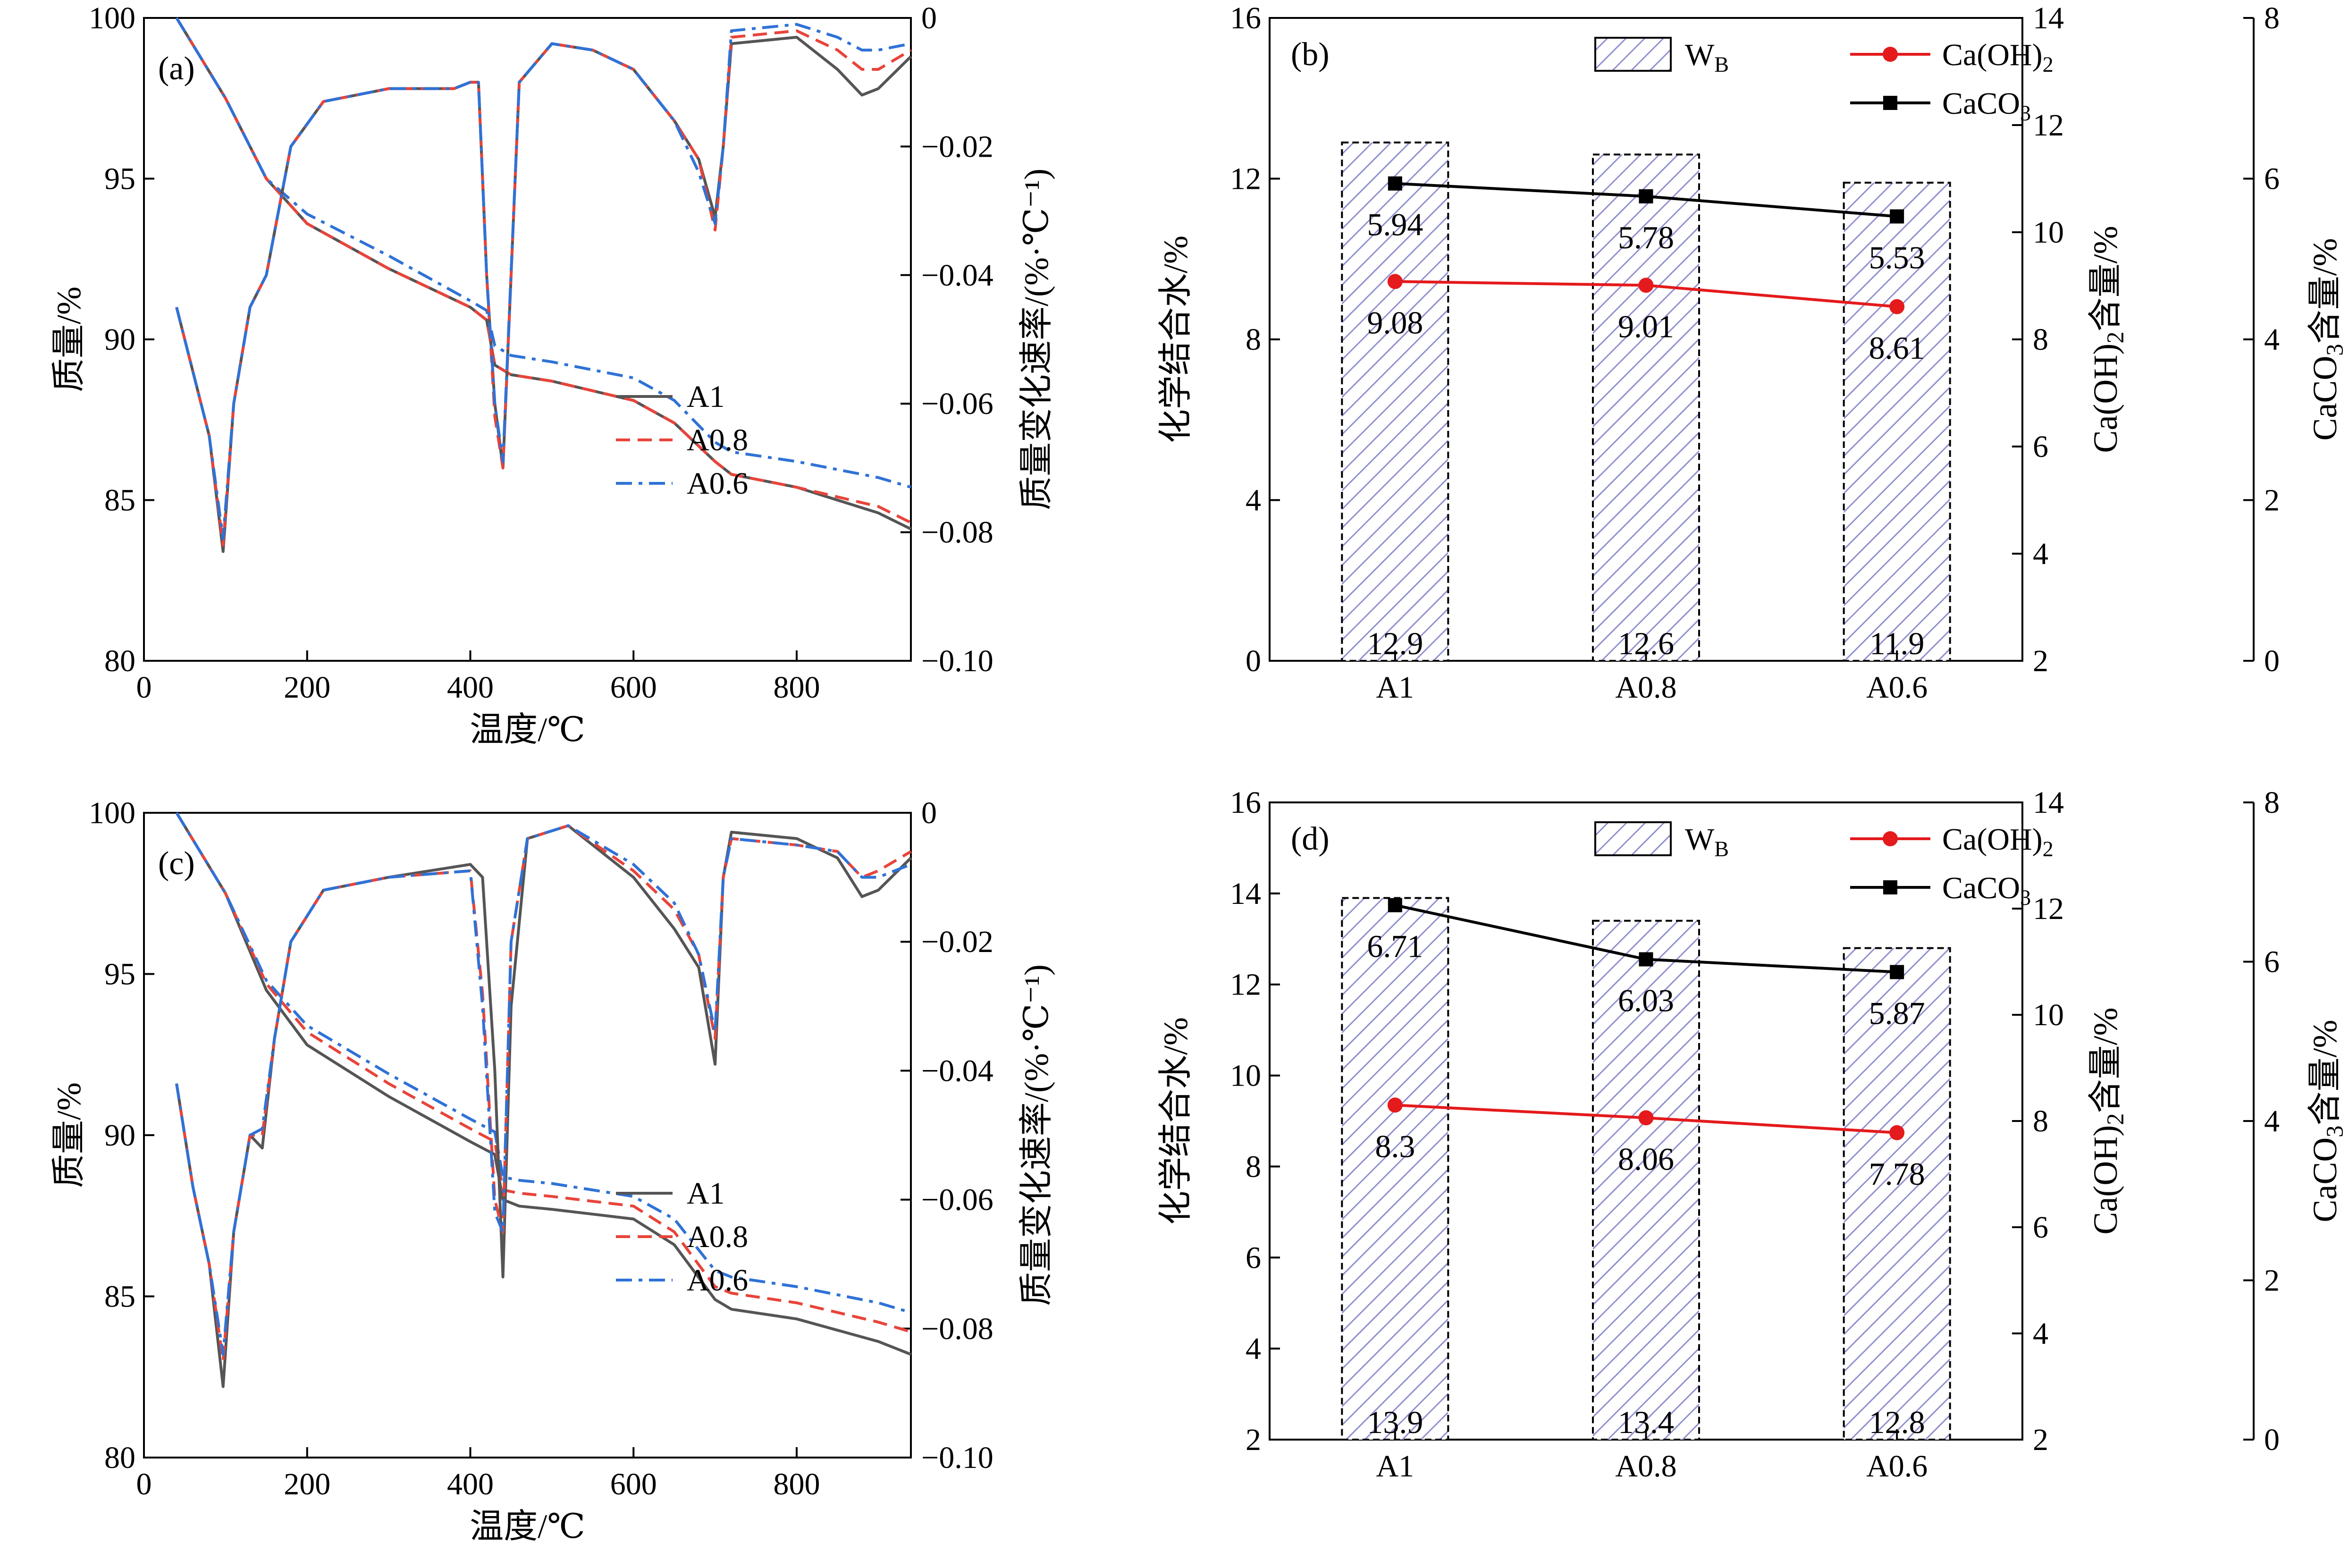  Describe the element at coordinates (957, 661) in the screenshot. I see `y-right-tick-label-a: −0.10` at that location.